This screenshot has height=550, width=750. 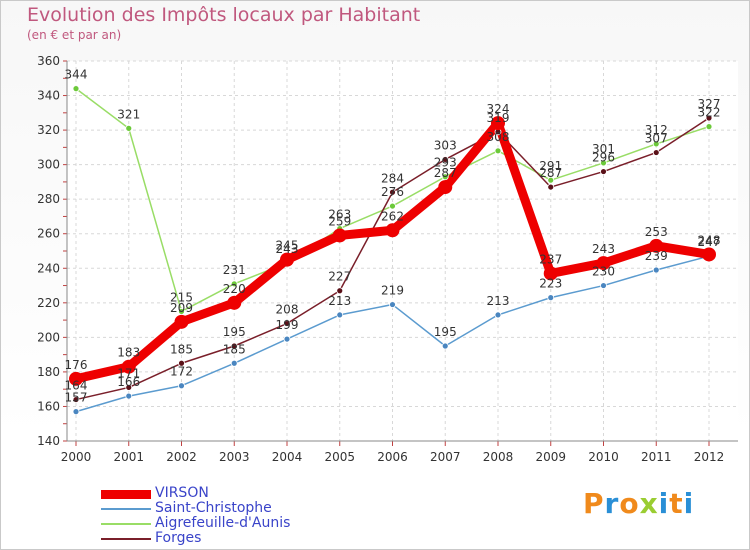 What do you see at coordinates (594, 503) in the screenshot?
I see `logo-letter: P` at bounding box center [594, 503].